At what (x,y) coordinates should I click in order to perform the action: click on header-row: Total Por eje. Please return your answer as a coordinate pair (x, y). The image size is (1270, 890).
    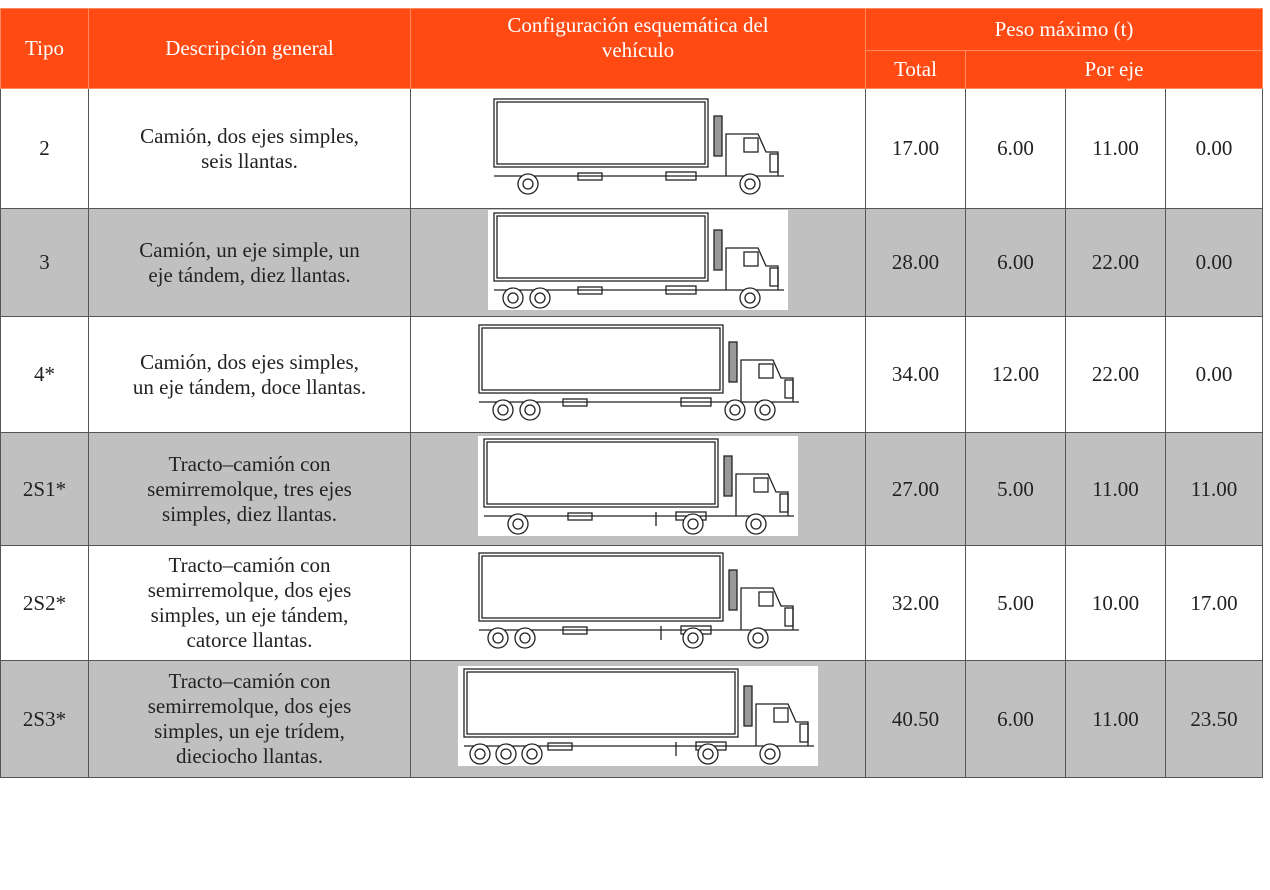
    Looking at the image, I should click on (632, 69).